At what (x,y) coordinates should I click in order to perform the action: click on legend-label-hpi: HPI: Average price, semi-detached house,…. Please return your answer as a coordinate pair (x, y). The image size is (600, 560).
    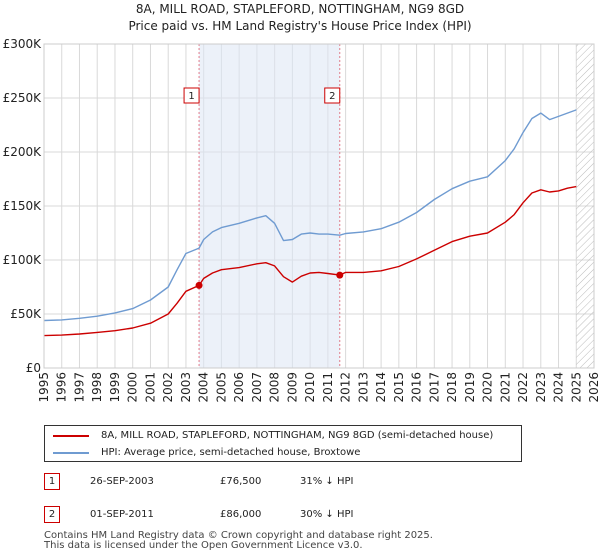
    Looking at the image, I should click on (231, 452).